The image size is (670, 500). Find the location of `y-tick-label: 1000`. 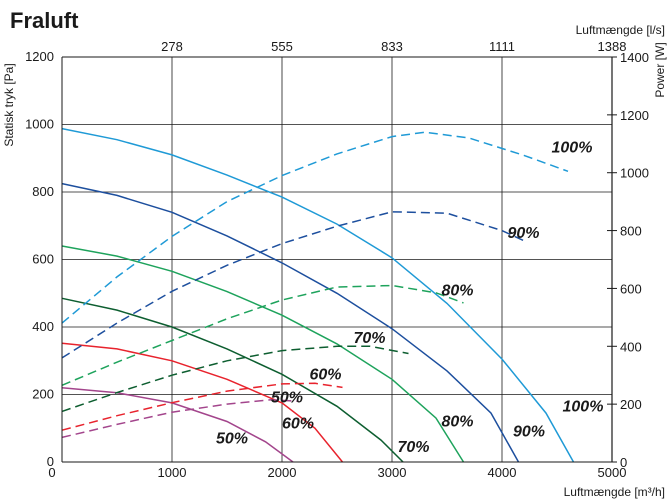

y-tick-label: 1000 is located at coordinates (39, 124).